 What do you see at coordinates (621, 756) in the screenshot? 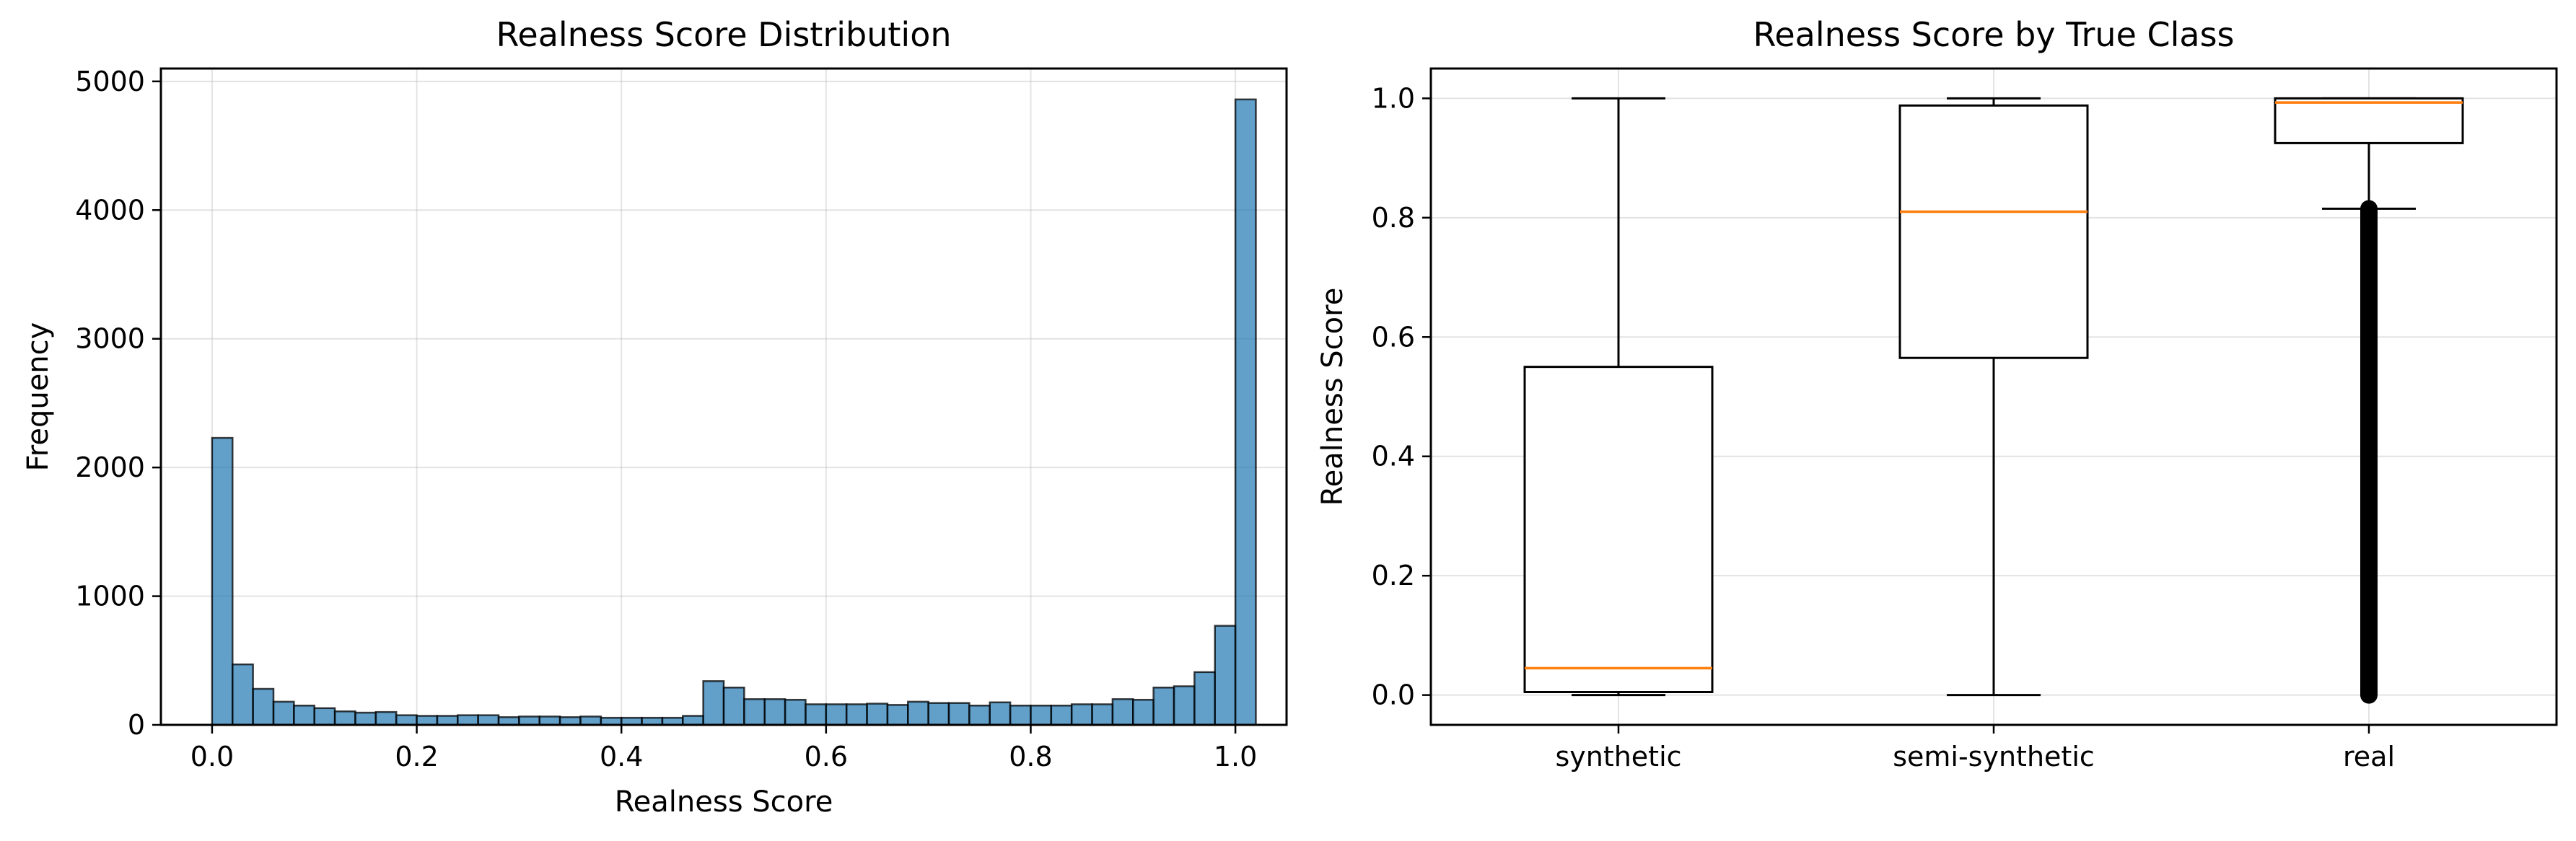
I see `histogram-x-tick-label: 0.4` at bounding box center [621, 756].